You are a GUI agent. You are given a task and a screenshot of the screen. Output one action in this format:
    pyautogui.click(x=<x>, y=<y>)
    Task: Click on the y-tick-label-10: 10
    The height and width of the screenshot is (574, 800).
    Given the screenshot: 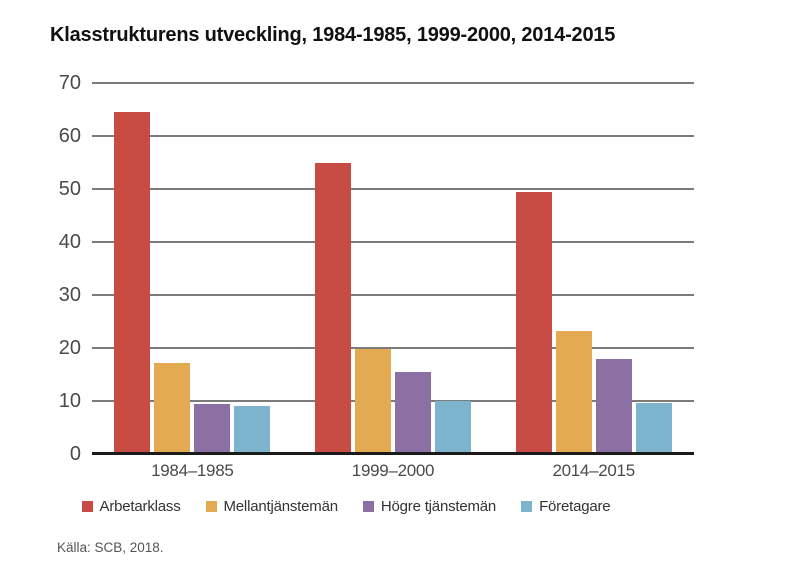 What is the action you would take?
    pyautogui.click(x=69, y=401)
    